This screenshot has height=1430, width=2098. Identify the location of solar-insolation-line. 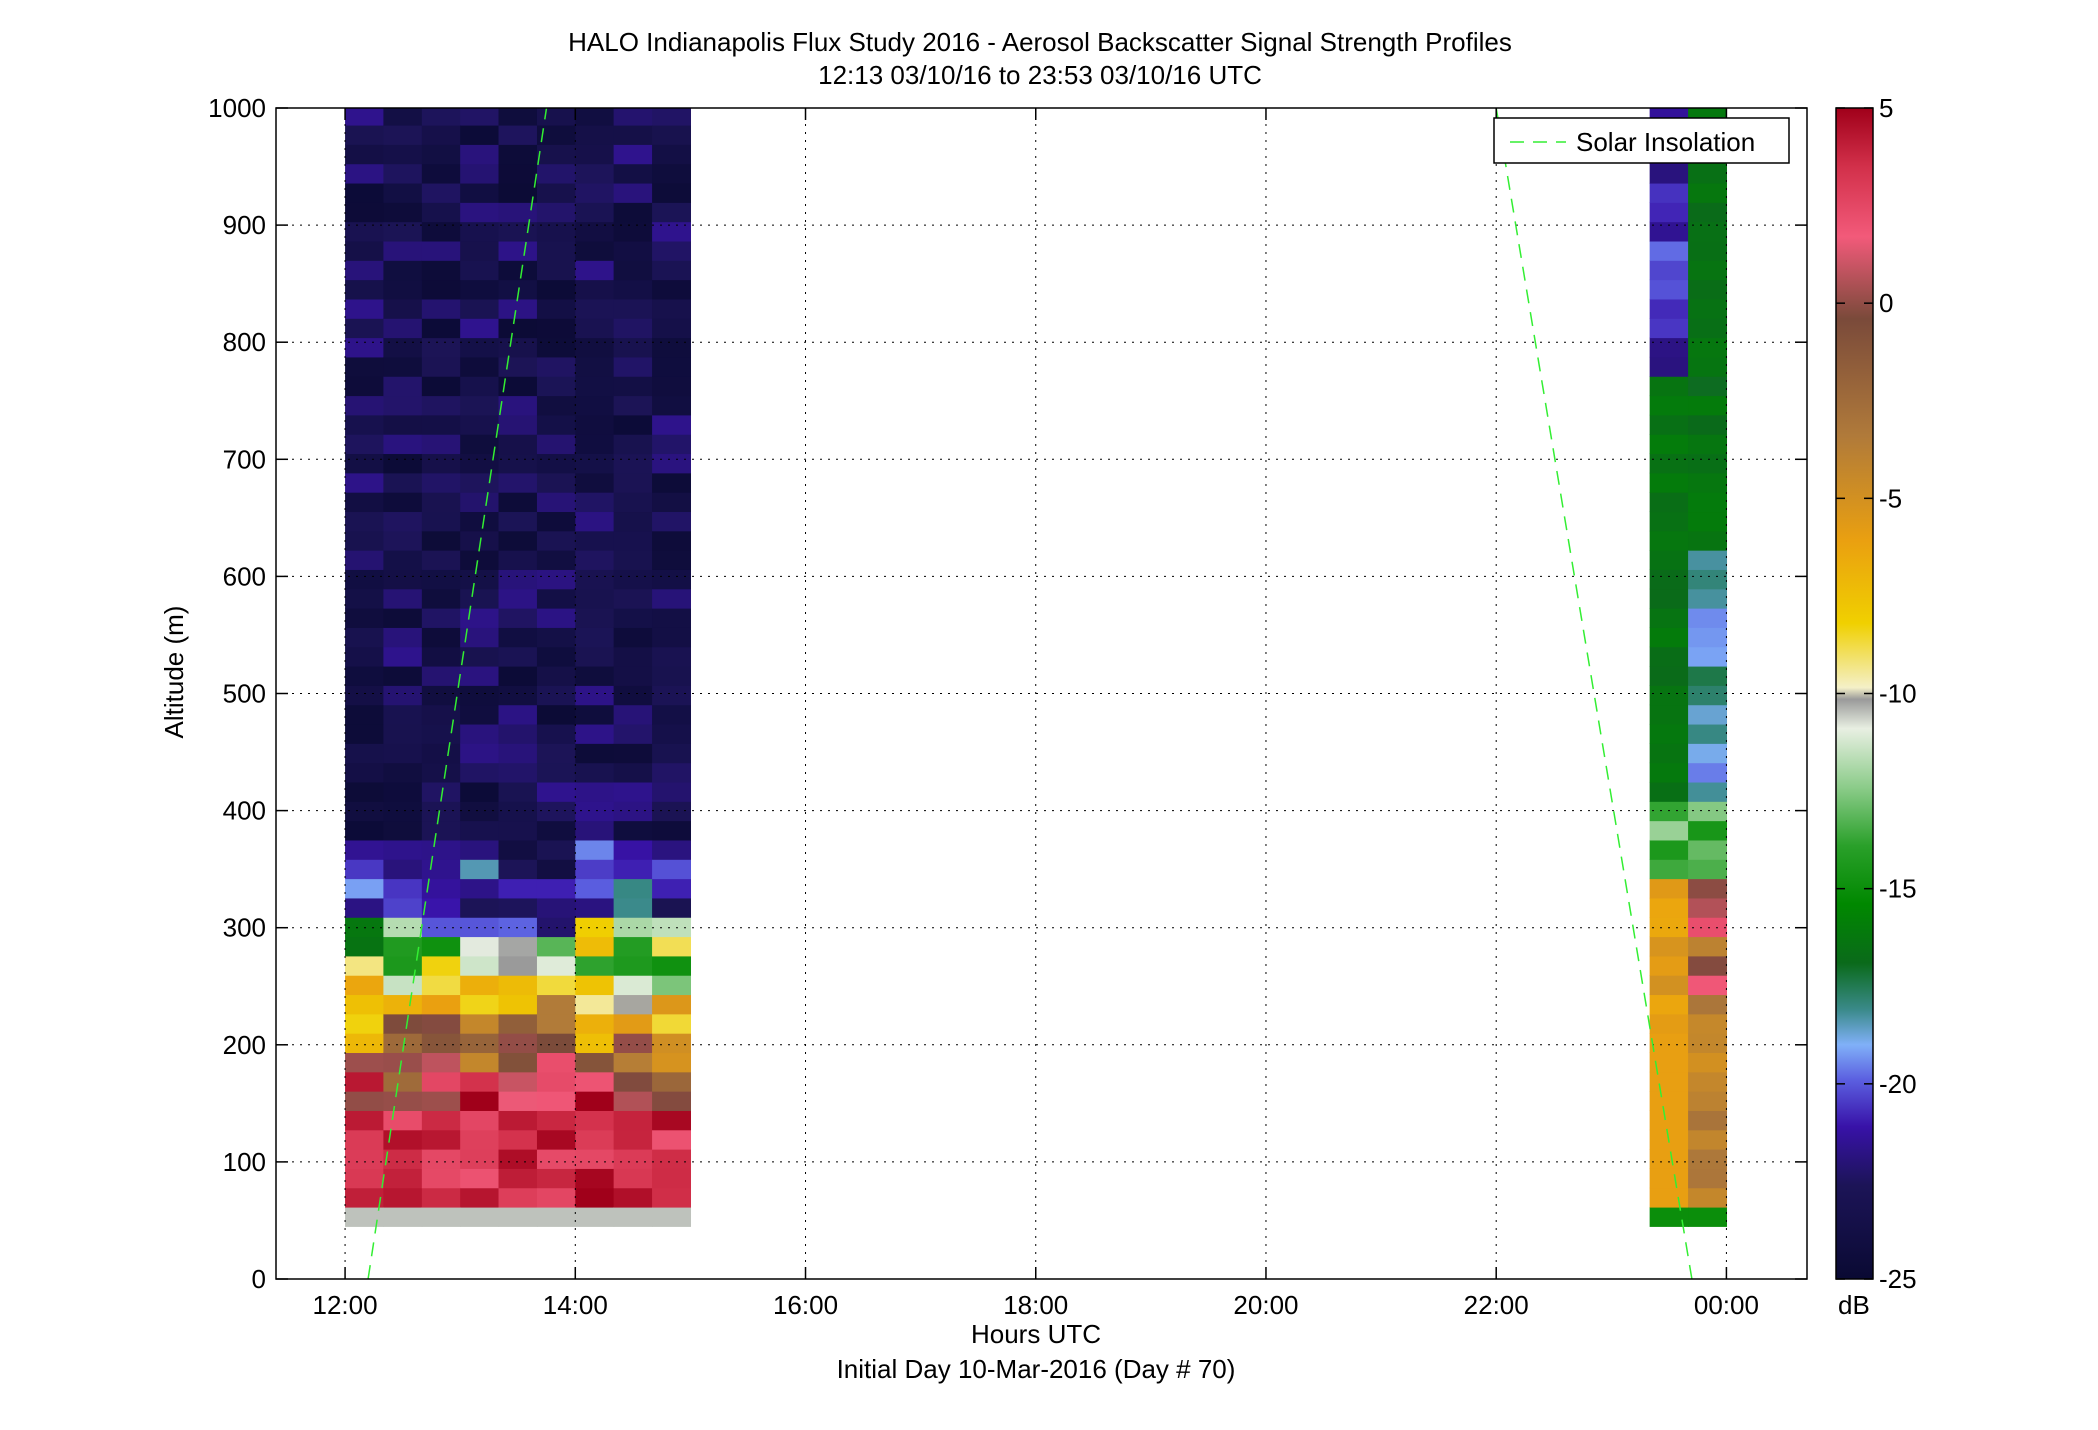
(457, 693).